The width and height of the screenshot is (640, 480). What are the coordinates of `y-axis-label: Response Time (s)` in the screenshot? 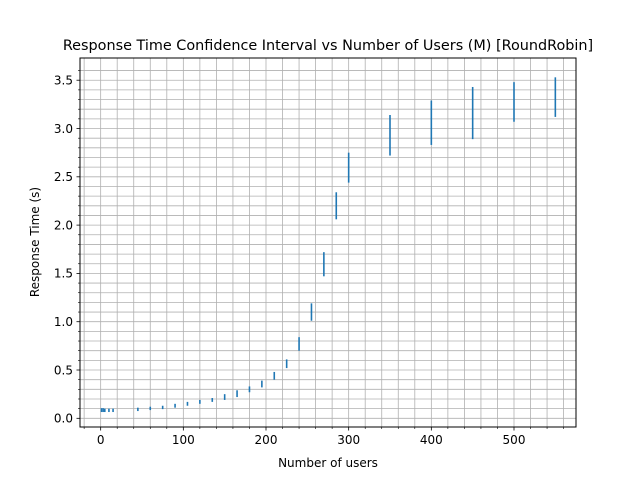 It's located at (35, 242).